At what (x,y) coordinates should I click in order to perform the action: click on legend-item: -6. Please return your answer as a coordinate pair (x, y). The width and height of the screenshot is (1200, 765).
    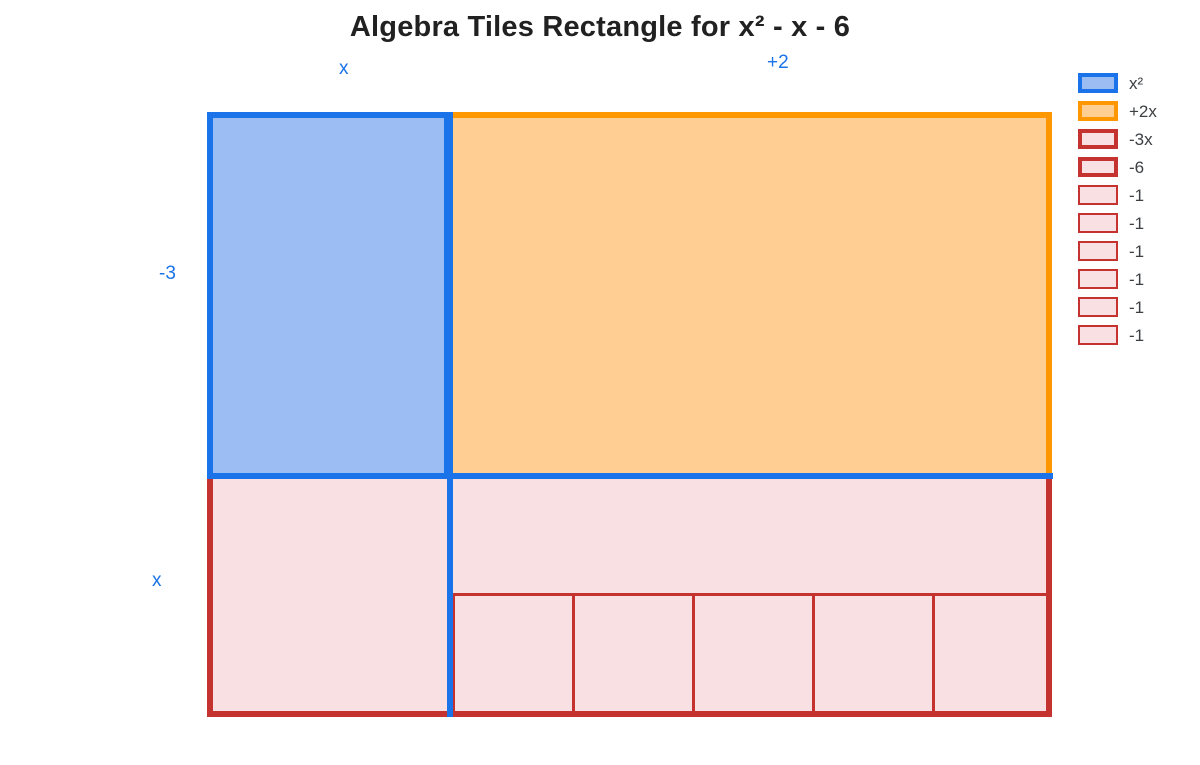
    Looking at the image, I should click on (1117, 167).